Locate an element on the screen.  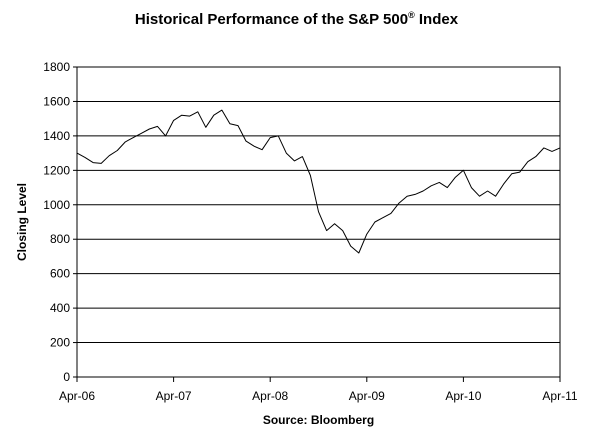
x-tick-label: Apr-06 is located at coordinates (77, 396).